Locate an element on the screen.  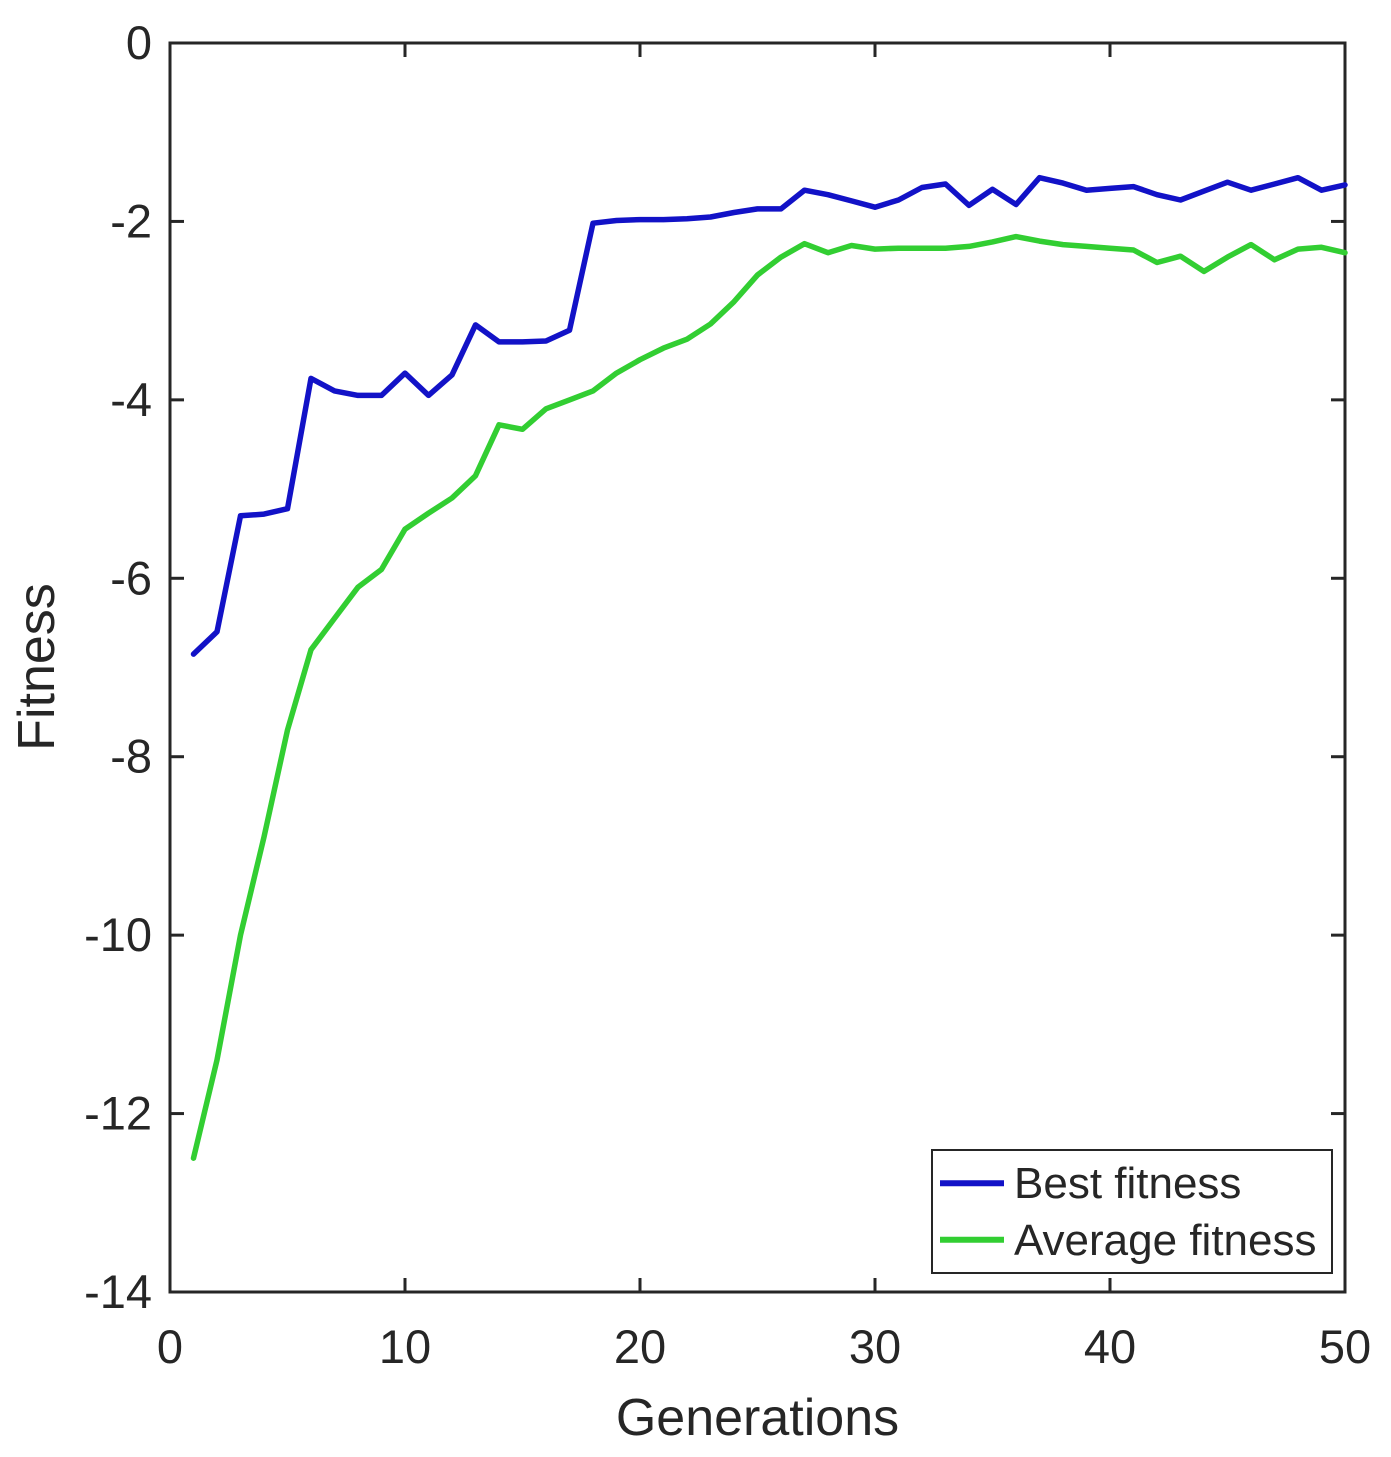
legend-item-average-fitness: Average fitness is located at coordinates (1128, 1240).